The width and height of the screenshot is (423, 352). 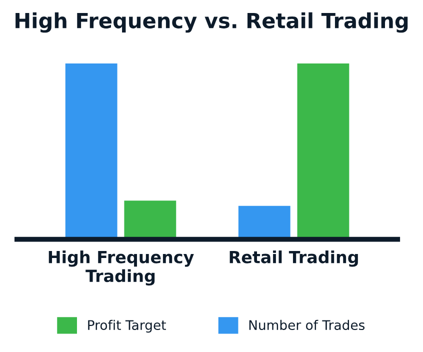 What do you see at coordinates (307, 325) in the screenshot?
I see `legend-label: Number of Trades` at bounding box center [307, 325].